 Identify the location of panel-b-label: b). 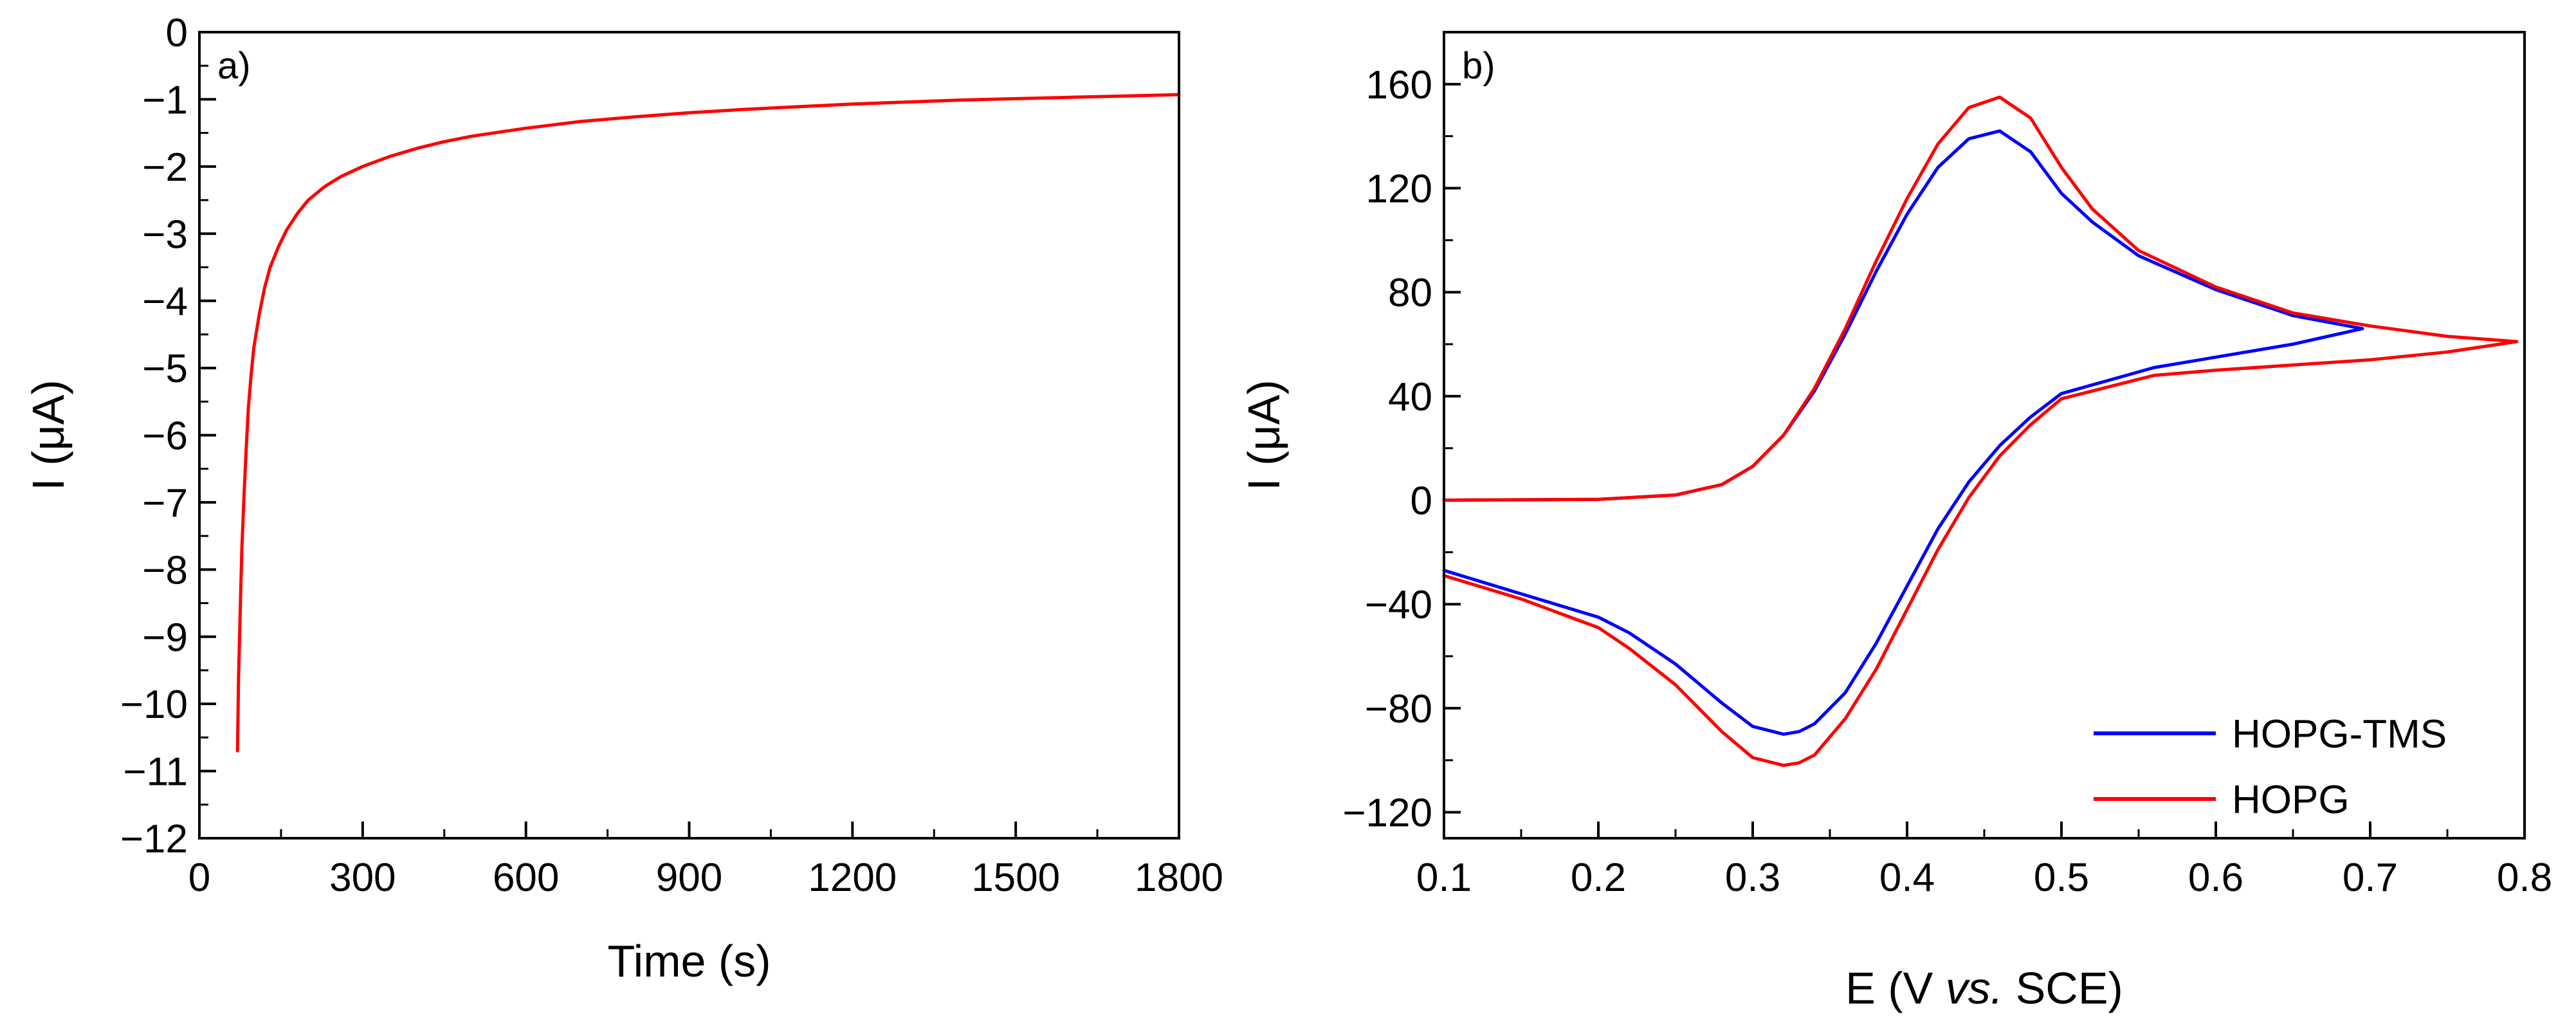
(1478, 66).